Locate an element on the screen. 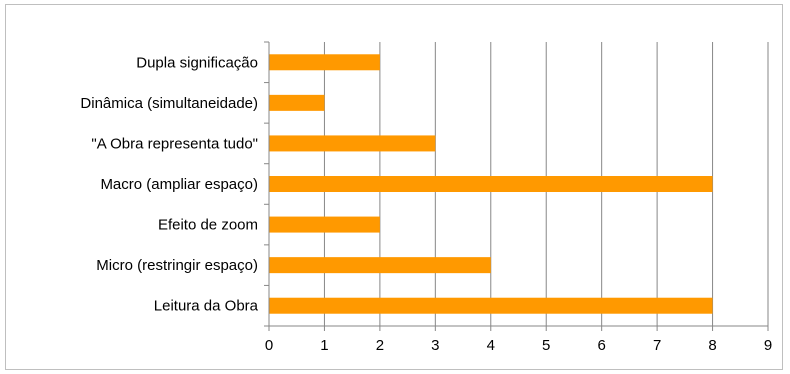 This screenshot has height=374, width=790. x-tick-label: 3 is located at coordinates (435, 345).